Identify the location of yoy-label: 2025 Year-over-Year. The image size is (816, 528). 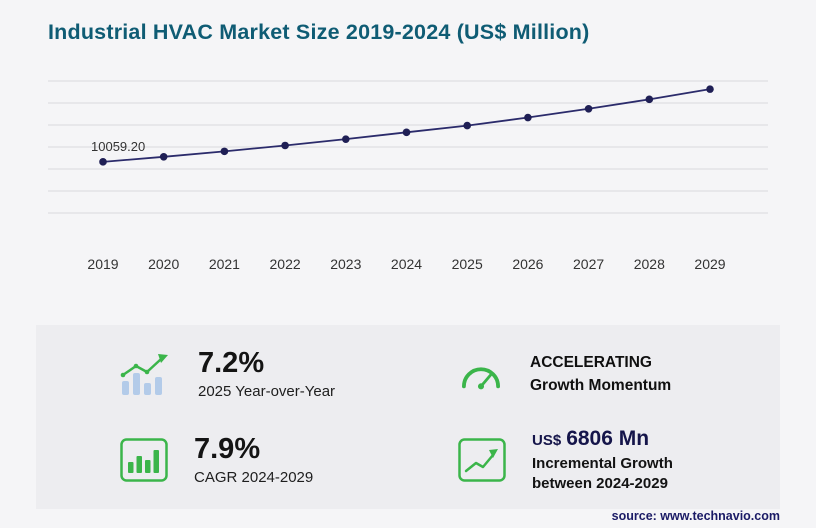
(267, 392).